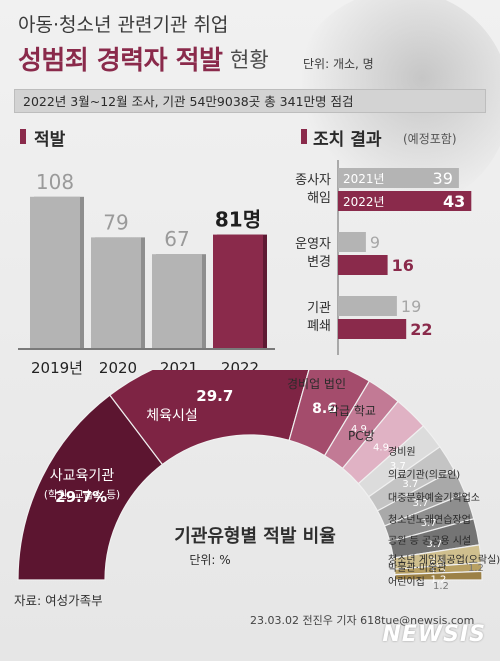 The width and height of the screenshot is (500, 661). I want to click on donut-slice-name: 대중문화예술기획업소, so click(434, 497).